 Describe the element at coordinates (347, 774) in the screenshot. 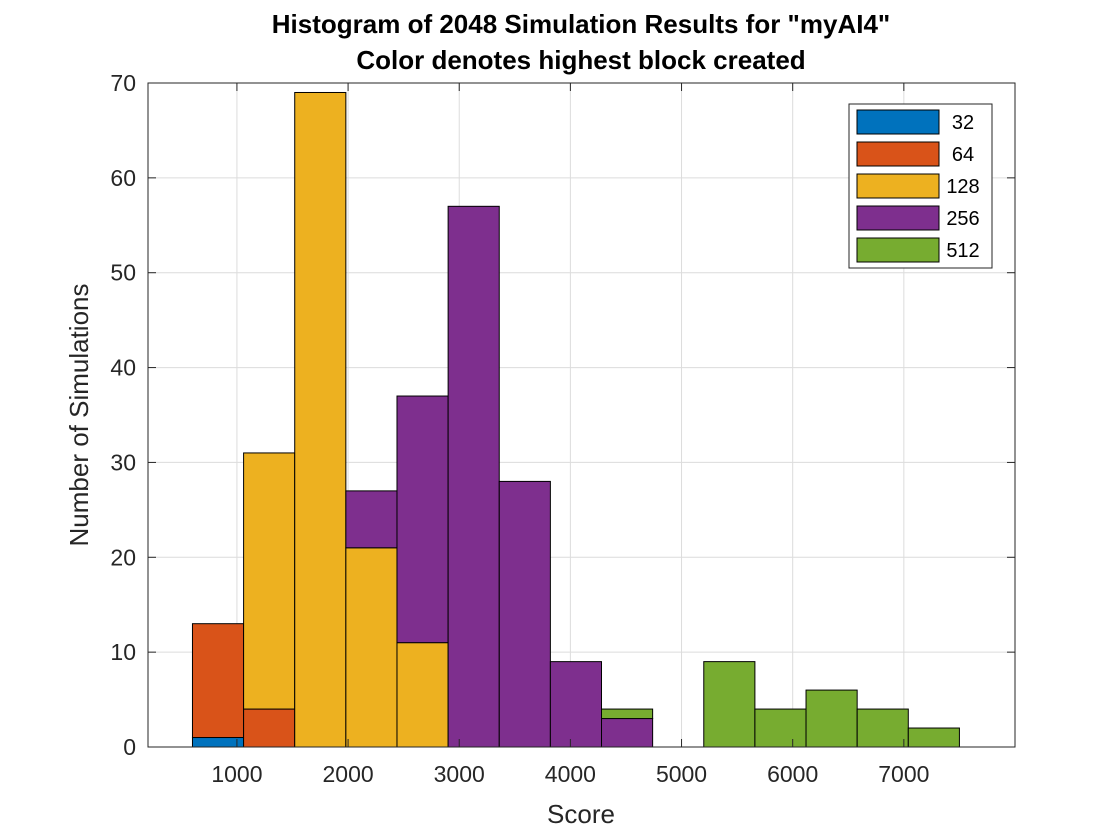

I see `x-tick-label: 2000` at that location.